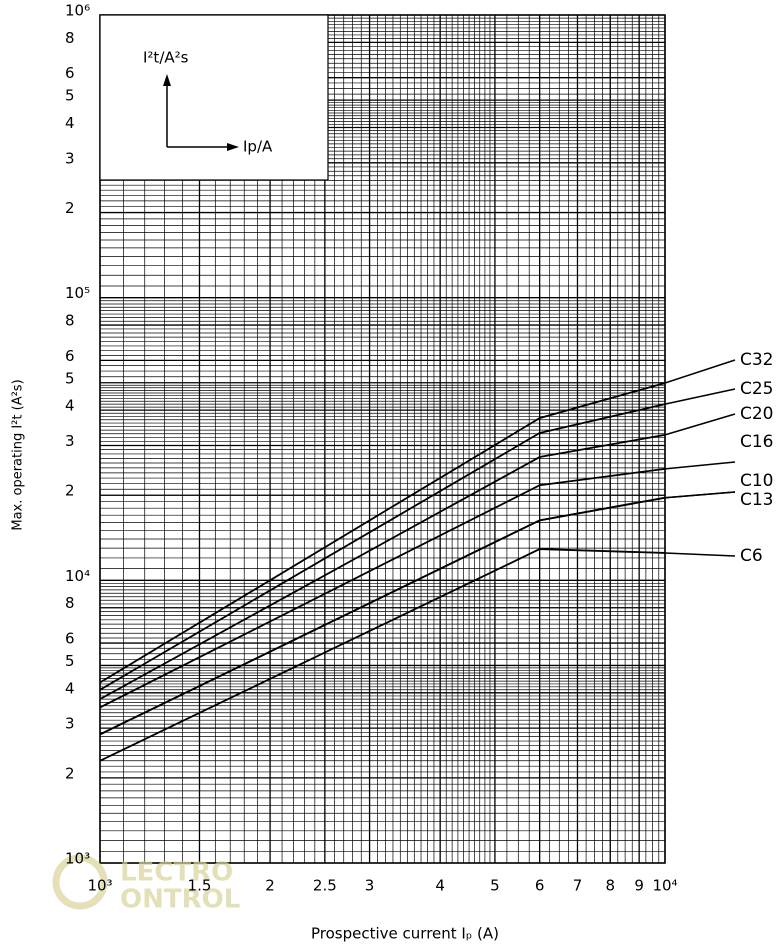 Image resolution: width=777 pixels, height=949 pixels. Describe the element at coordinates (77, 576) in the screenshot. I see `y-tick-label: 10⁴` at that location.